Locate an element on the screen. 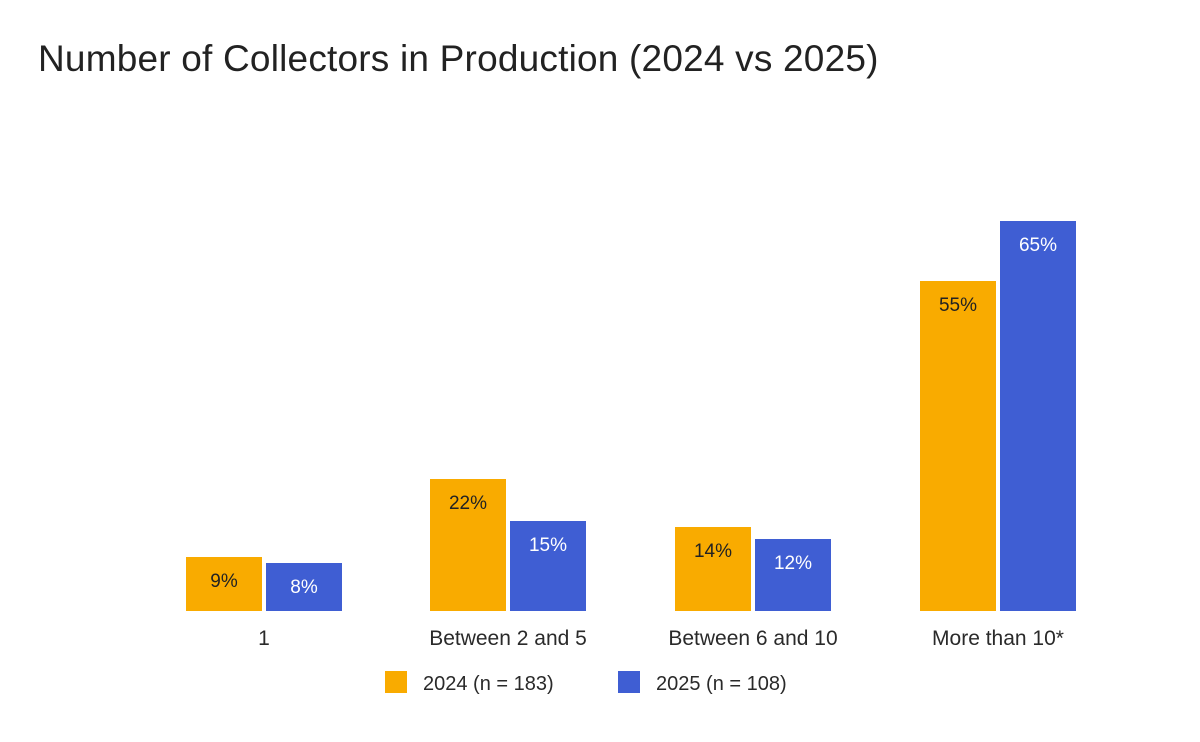  category-label: 1 is located at coordinates (264, 638).